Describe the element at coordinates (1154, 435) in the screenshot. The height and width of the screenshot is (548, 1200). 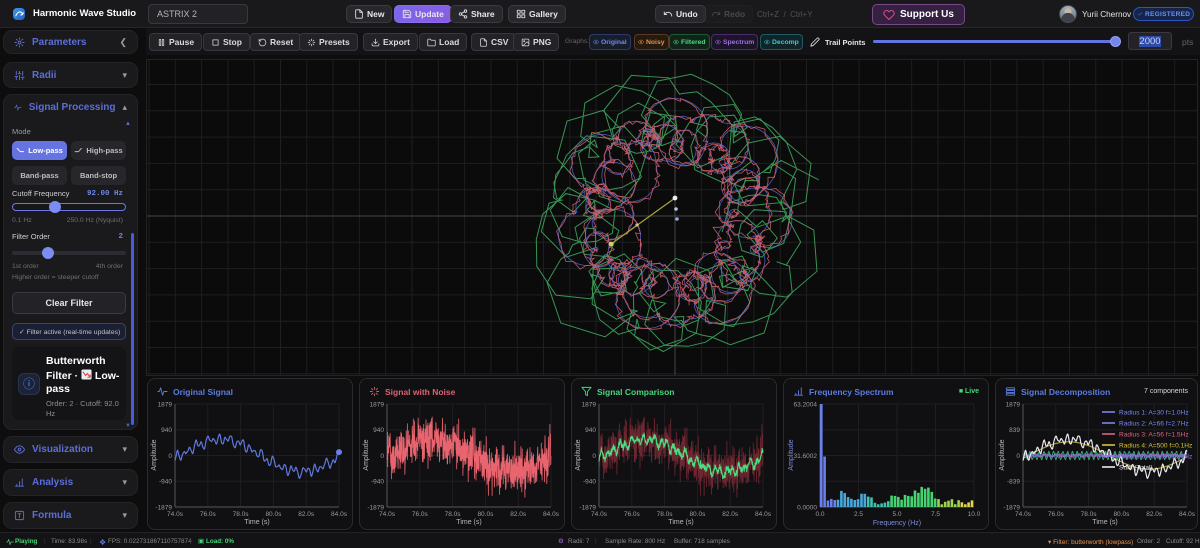
I see `svg-text: Radius 3: A=56 f=1.5Hz` at that location.